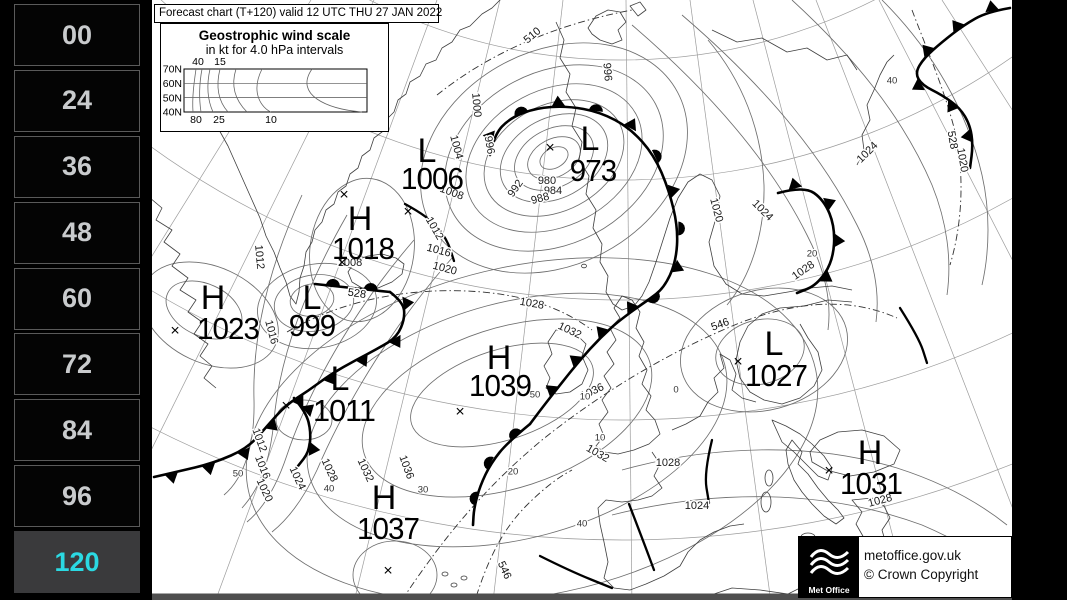  I want to click on met-office-logo: Met Office, so click(829, 567).